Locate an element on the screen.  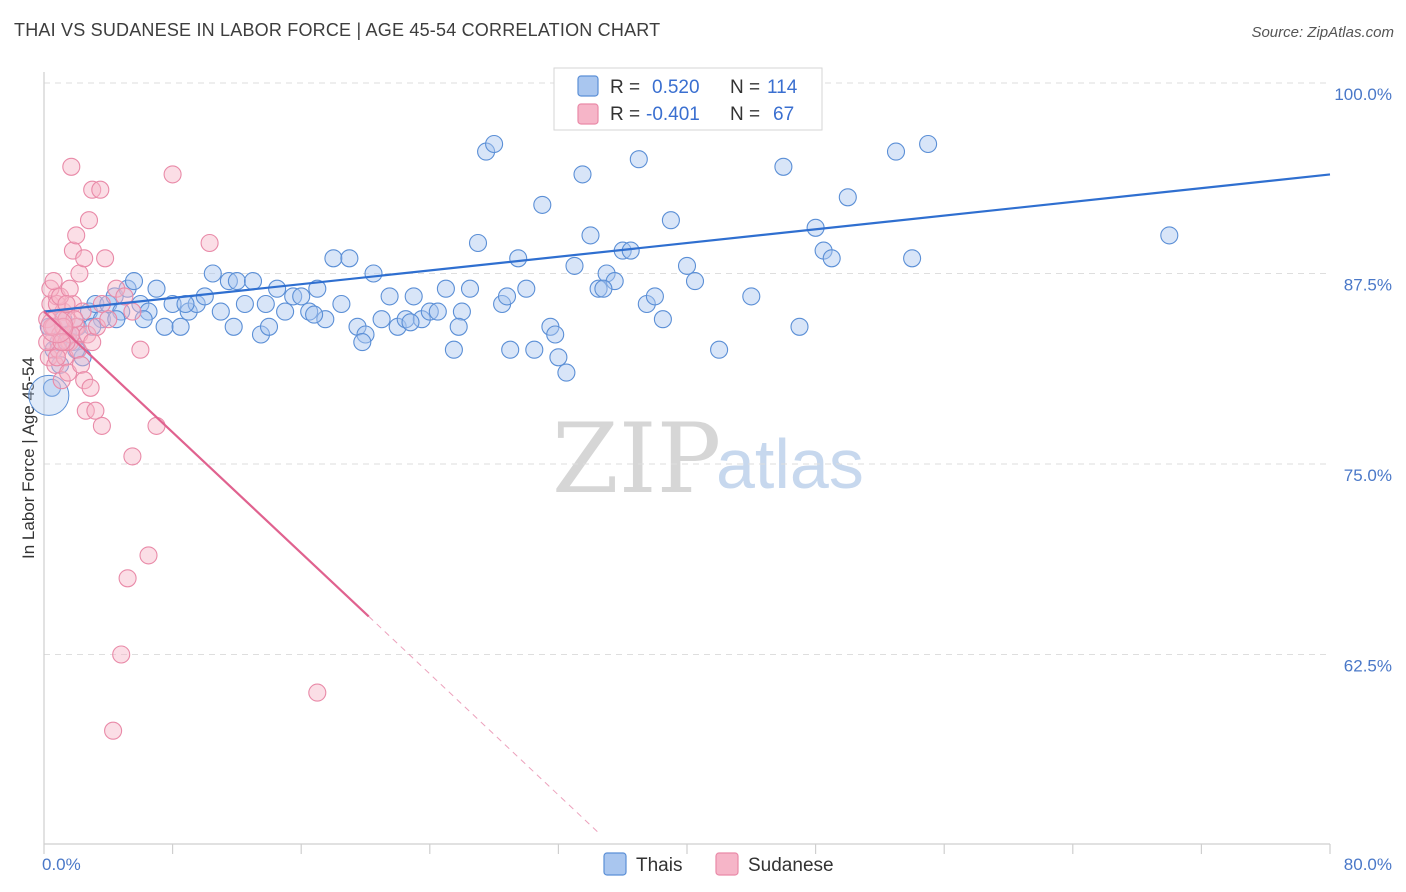
legend-r-label-sudanese: R = is located at coordinates (625, 114).